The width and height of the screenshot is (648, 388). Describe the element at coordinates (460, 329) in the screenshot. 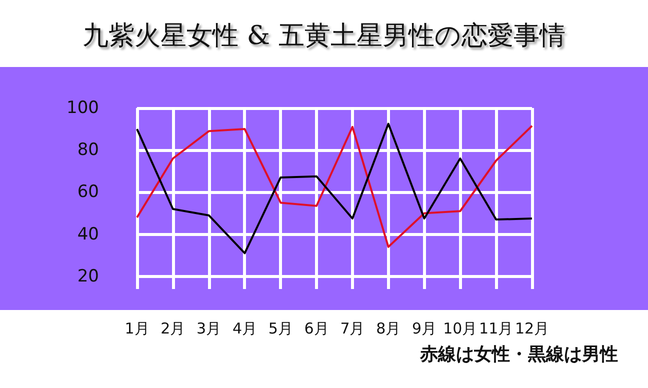

I see `x-tick-label: 10月` at that location.